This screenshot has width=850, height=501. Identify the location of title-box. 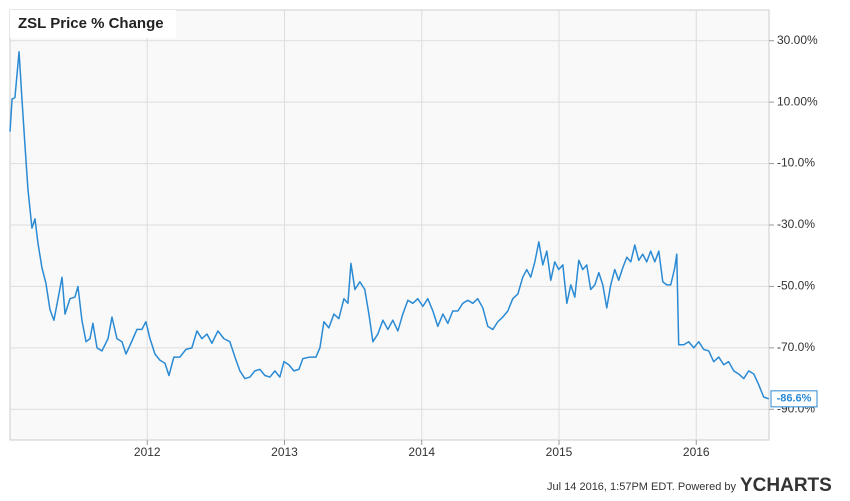
(93, 24).